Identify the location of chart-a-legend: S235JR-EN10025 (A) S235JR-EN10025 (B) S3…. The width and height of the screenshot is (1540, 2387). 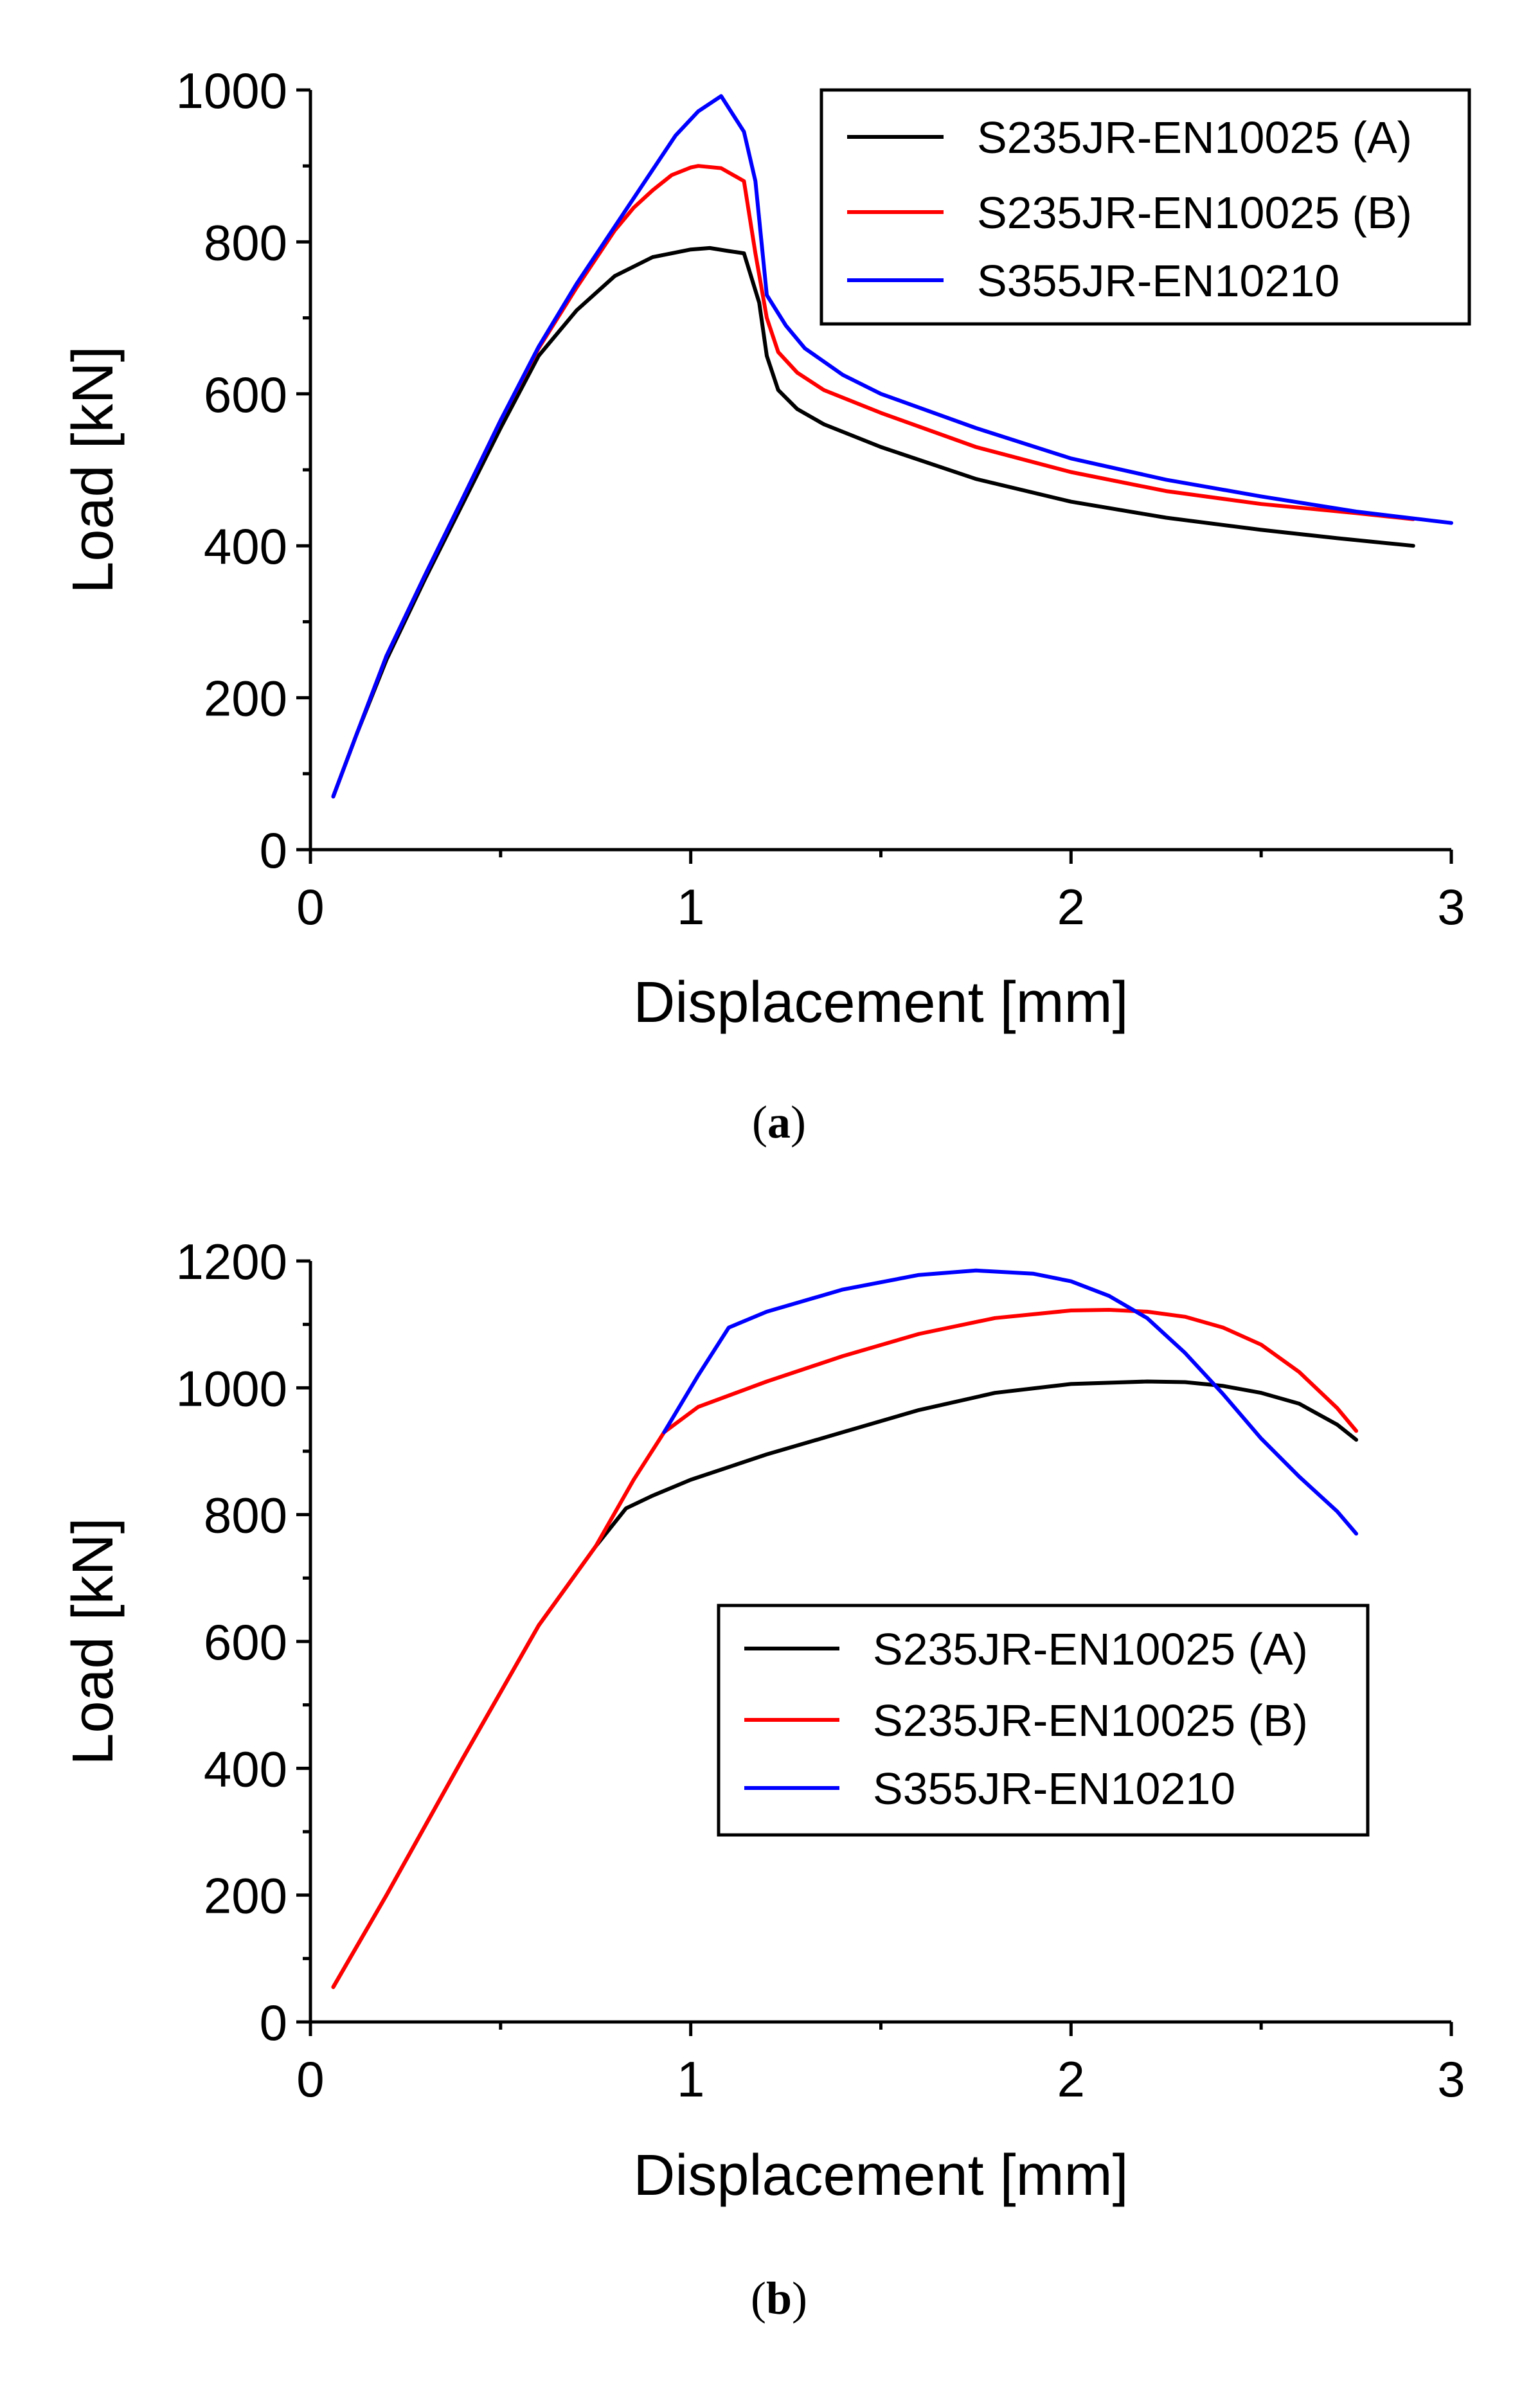
(1145, 207).